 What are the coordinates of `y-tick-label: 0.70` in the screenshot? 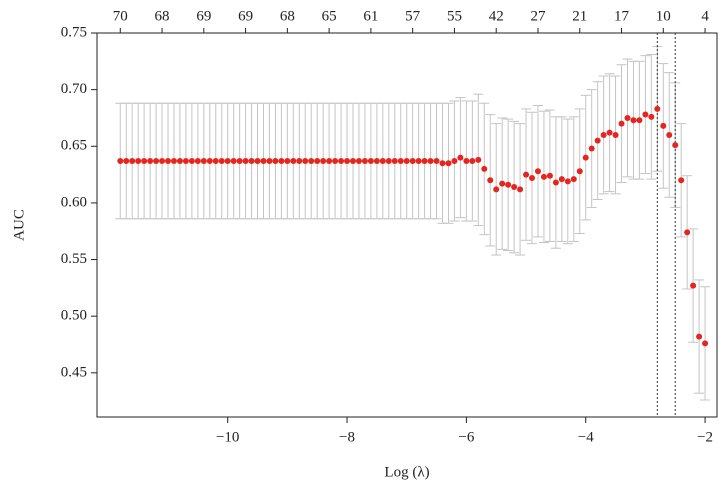 It's located at (74, 89).